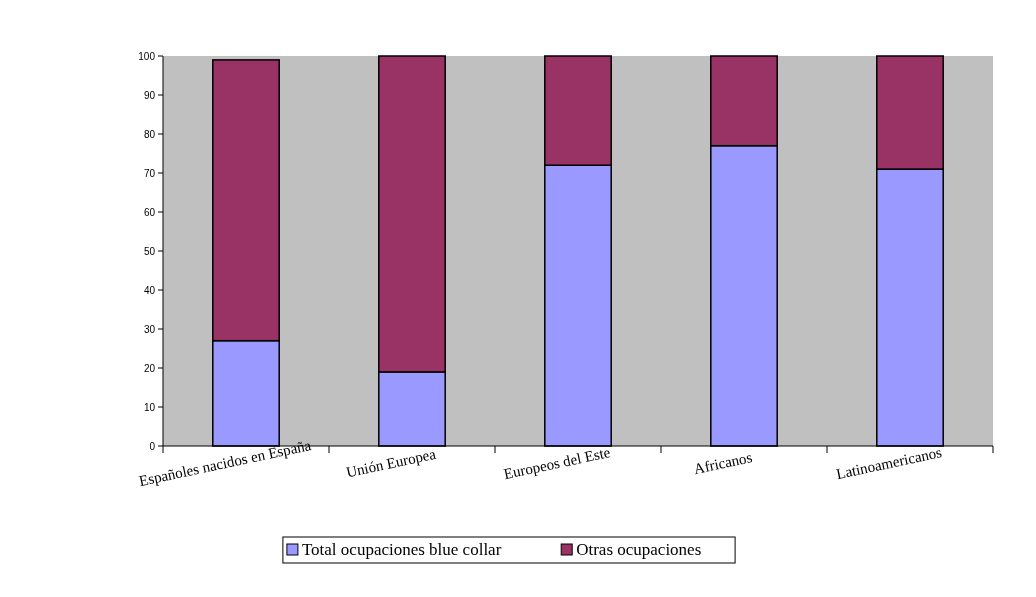 This screenshot has height=597, width=1036. Describe the element at coordinates (149, 407) in the screenshot. I see `y-tick-label: 10` at that location.